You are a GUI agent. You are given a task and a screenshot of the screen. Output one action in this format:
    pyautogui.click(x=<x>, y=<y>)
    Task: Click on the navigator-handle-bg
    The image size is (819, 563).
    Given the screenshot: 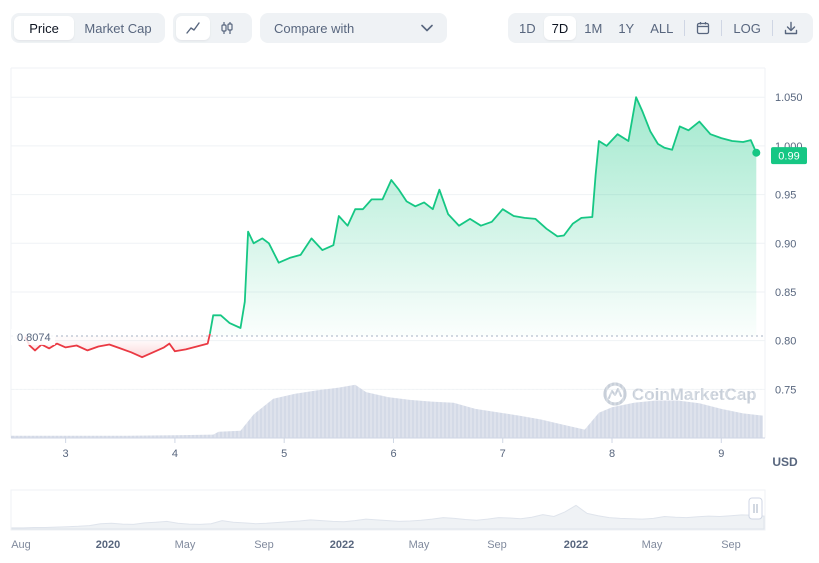 What is the action you would take?
    pyautogui.click(x=755, y=508)
    